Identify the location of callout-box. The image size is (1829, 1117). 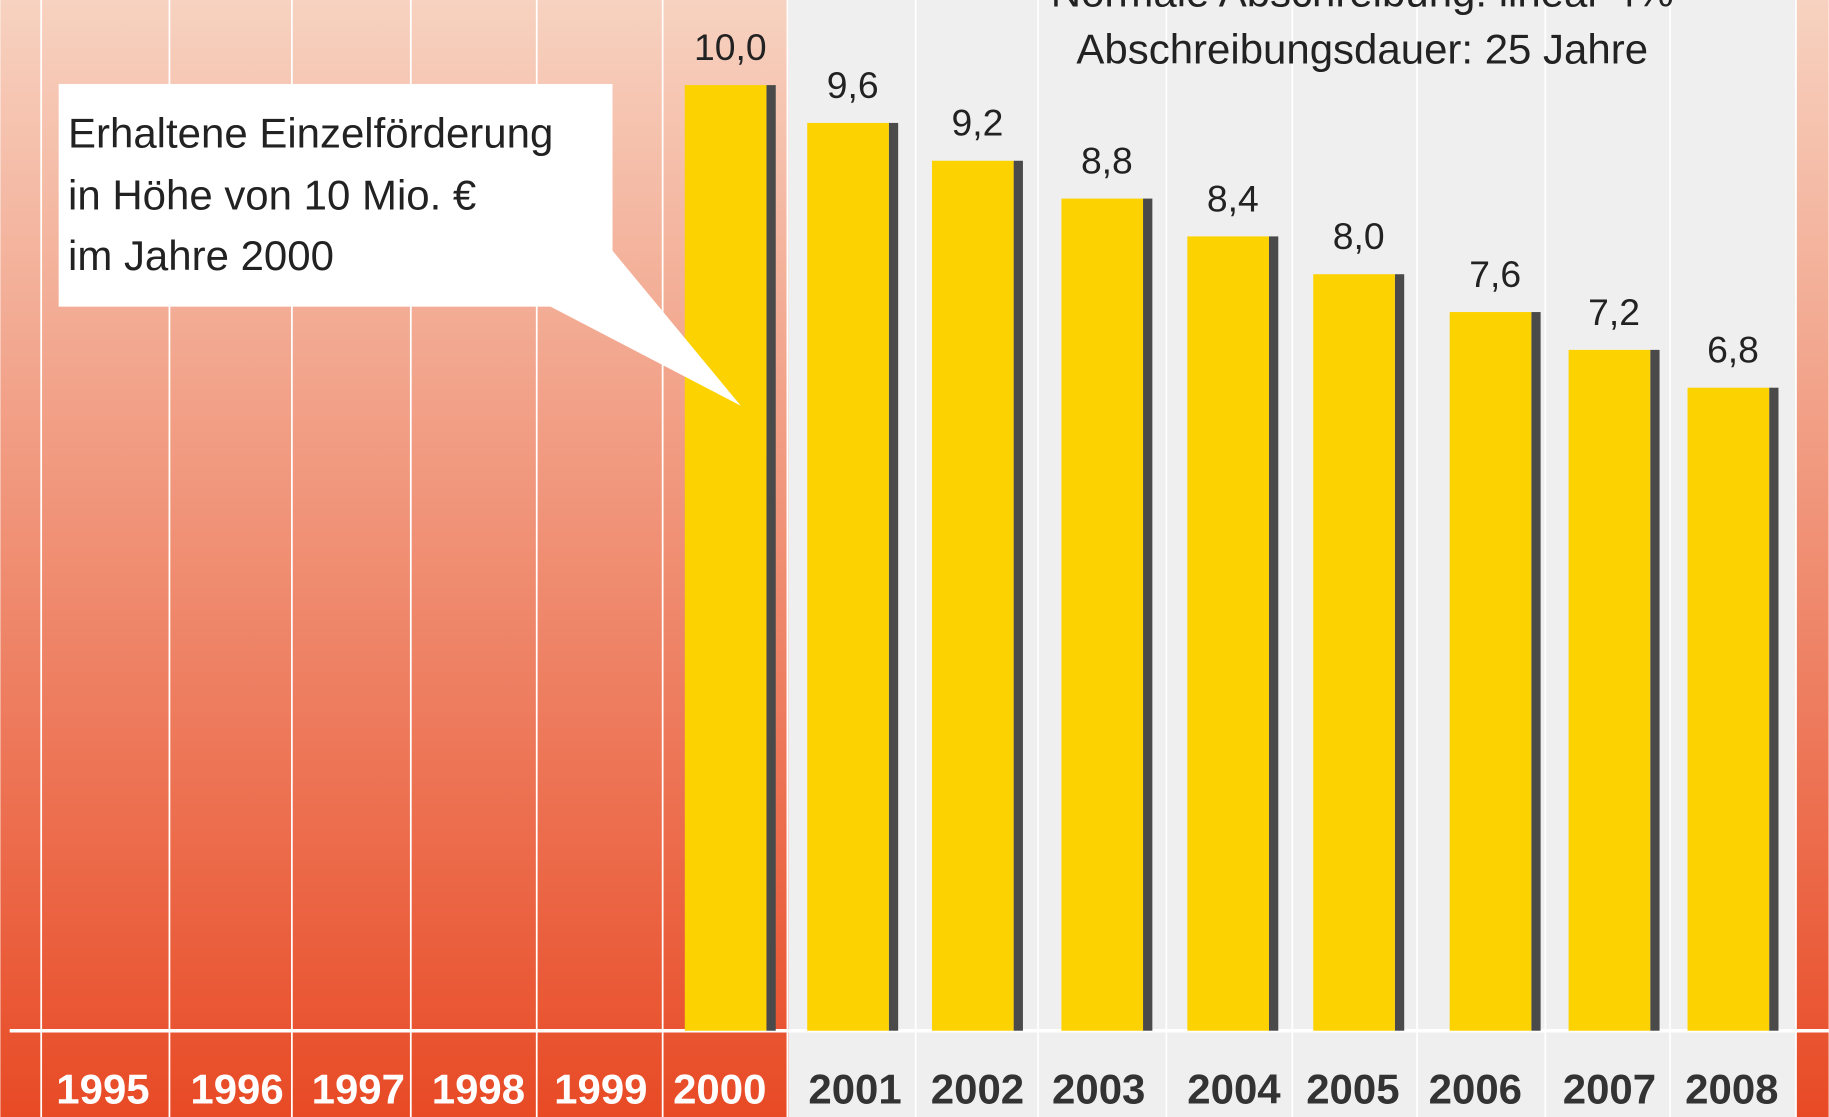
(335, 195).